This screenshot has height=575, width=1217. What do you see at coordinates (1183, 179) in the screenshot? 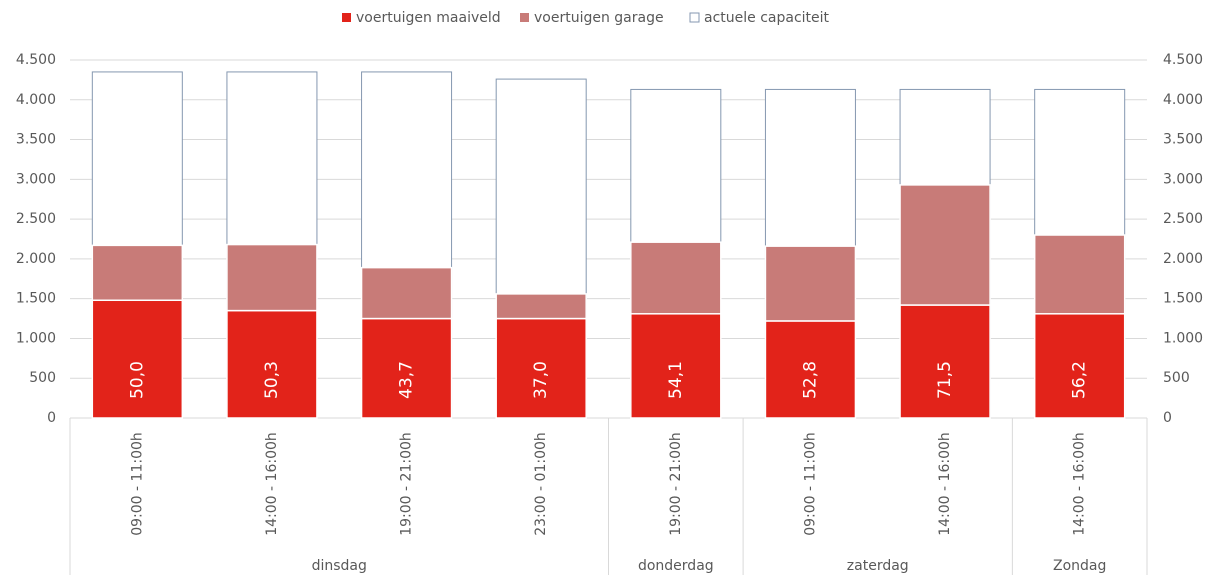
I see `y2-tick-label: 3.000` at bounding box center [1183, 179].